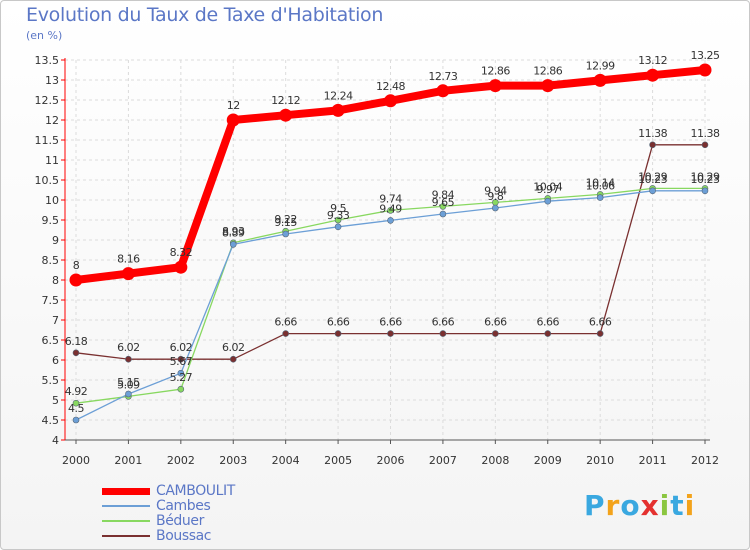 This screenshot has width=750, height=550. Describe the element at coordinates (51, 340) in the screenshot. I see `y-tick-label: 6.5` at that location.